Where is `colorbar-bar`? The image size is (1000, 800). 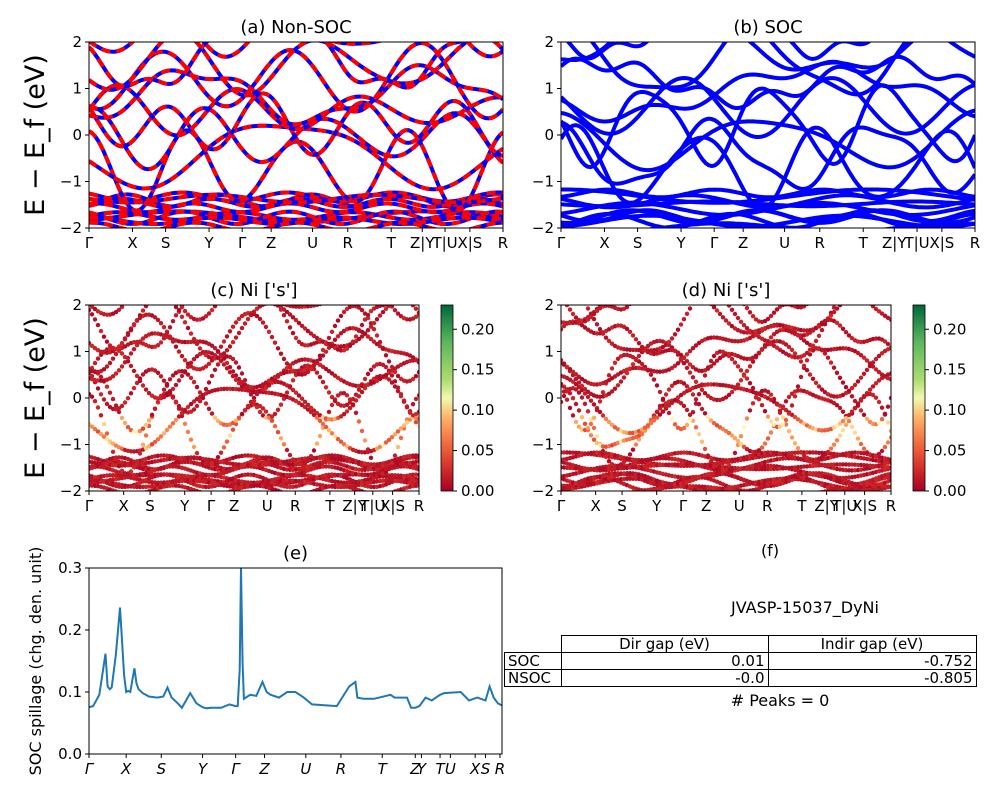 colorbar-bar is located at coordinates (447, 398).